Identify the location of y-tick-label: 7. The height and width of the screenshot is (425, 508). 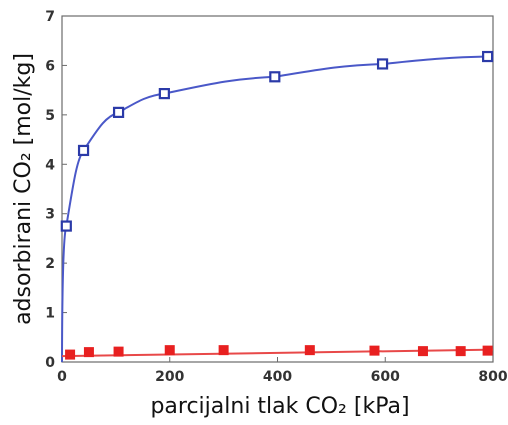
(50, 17).